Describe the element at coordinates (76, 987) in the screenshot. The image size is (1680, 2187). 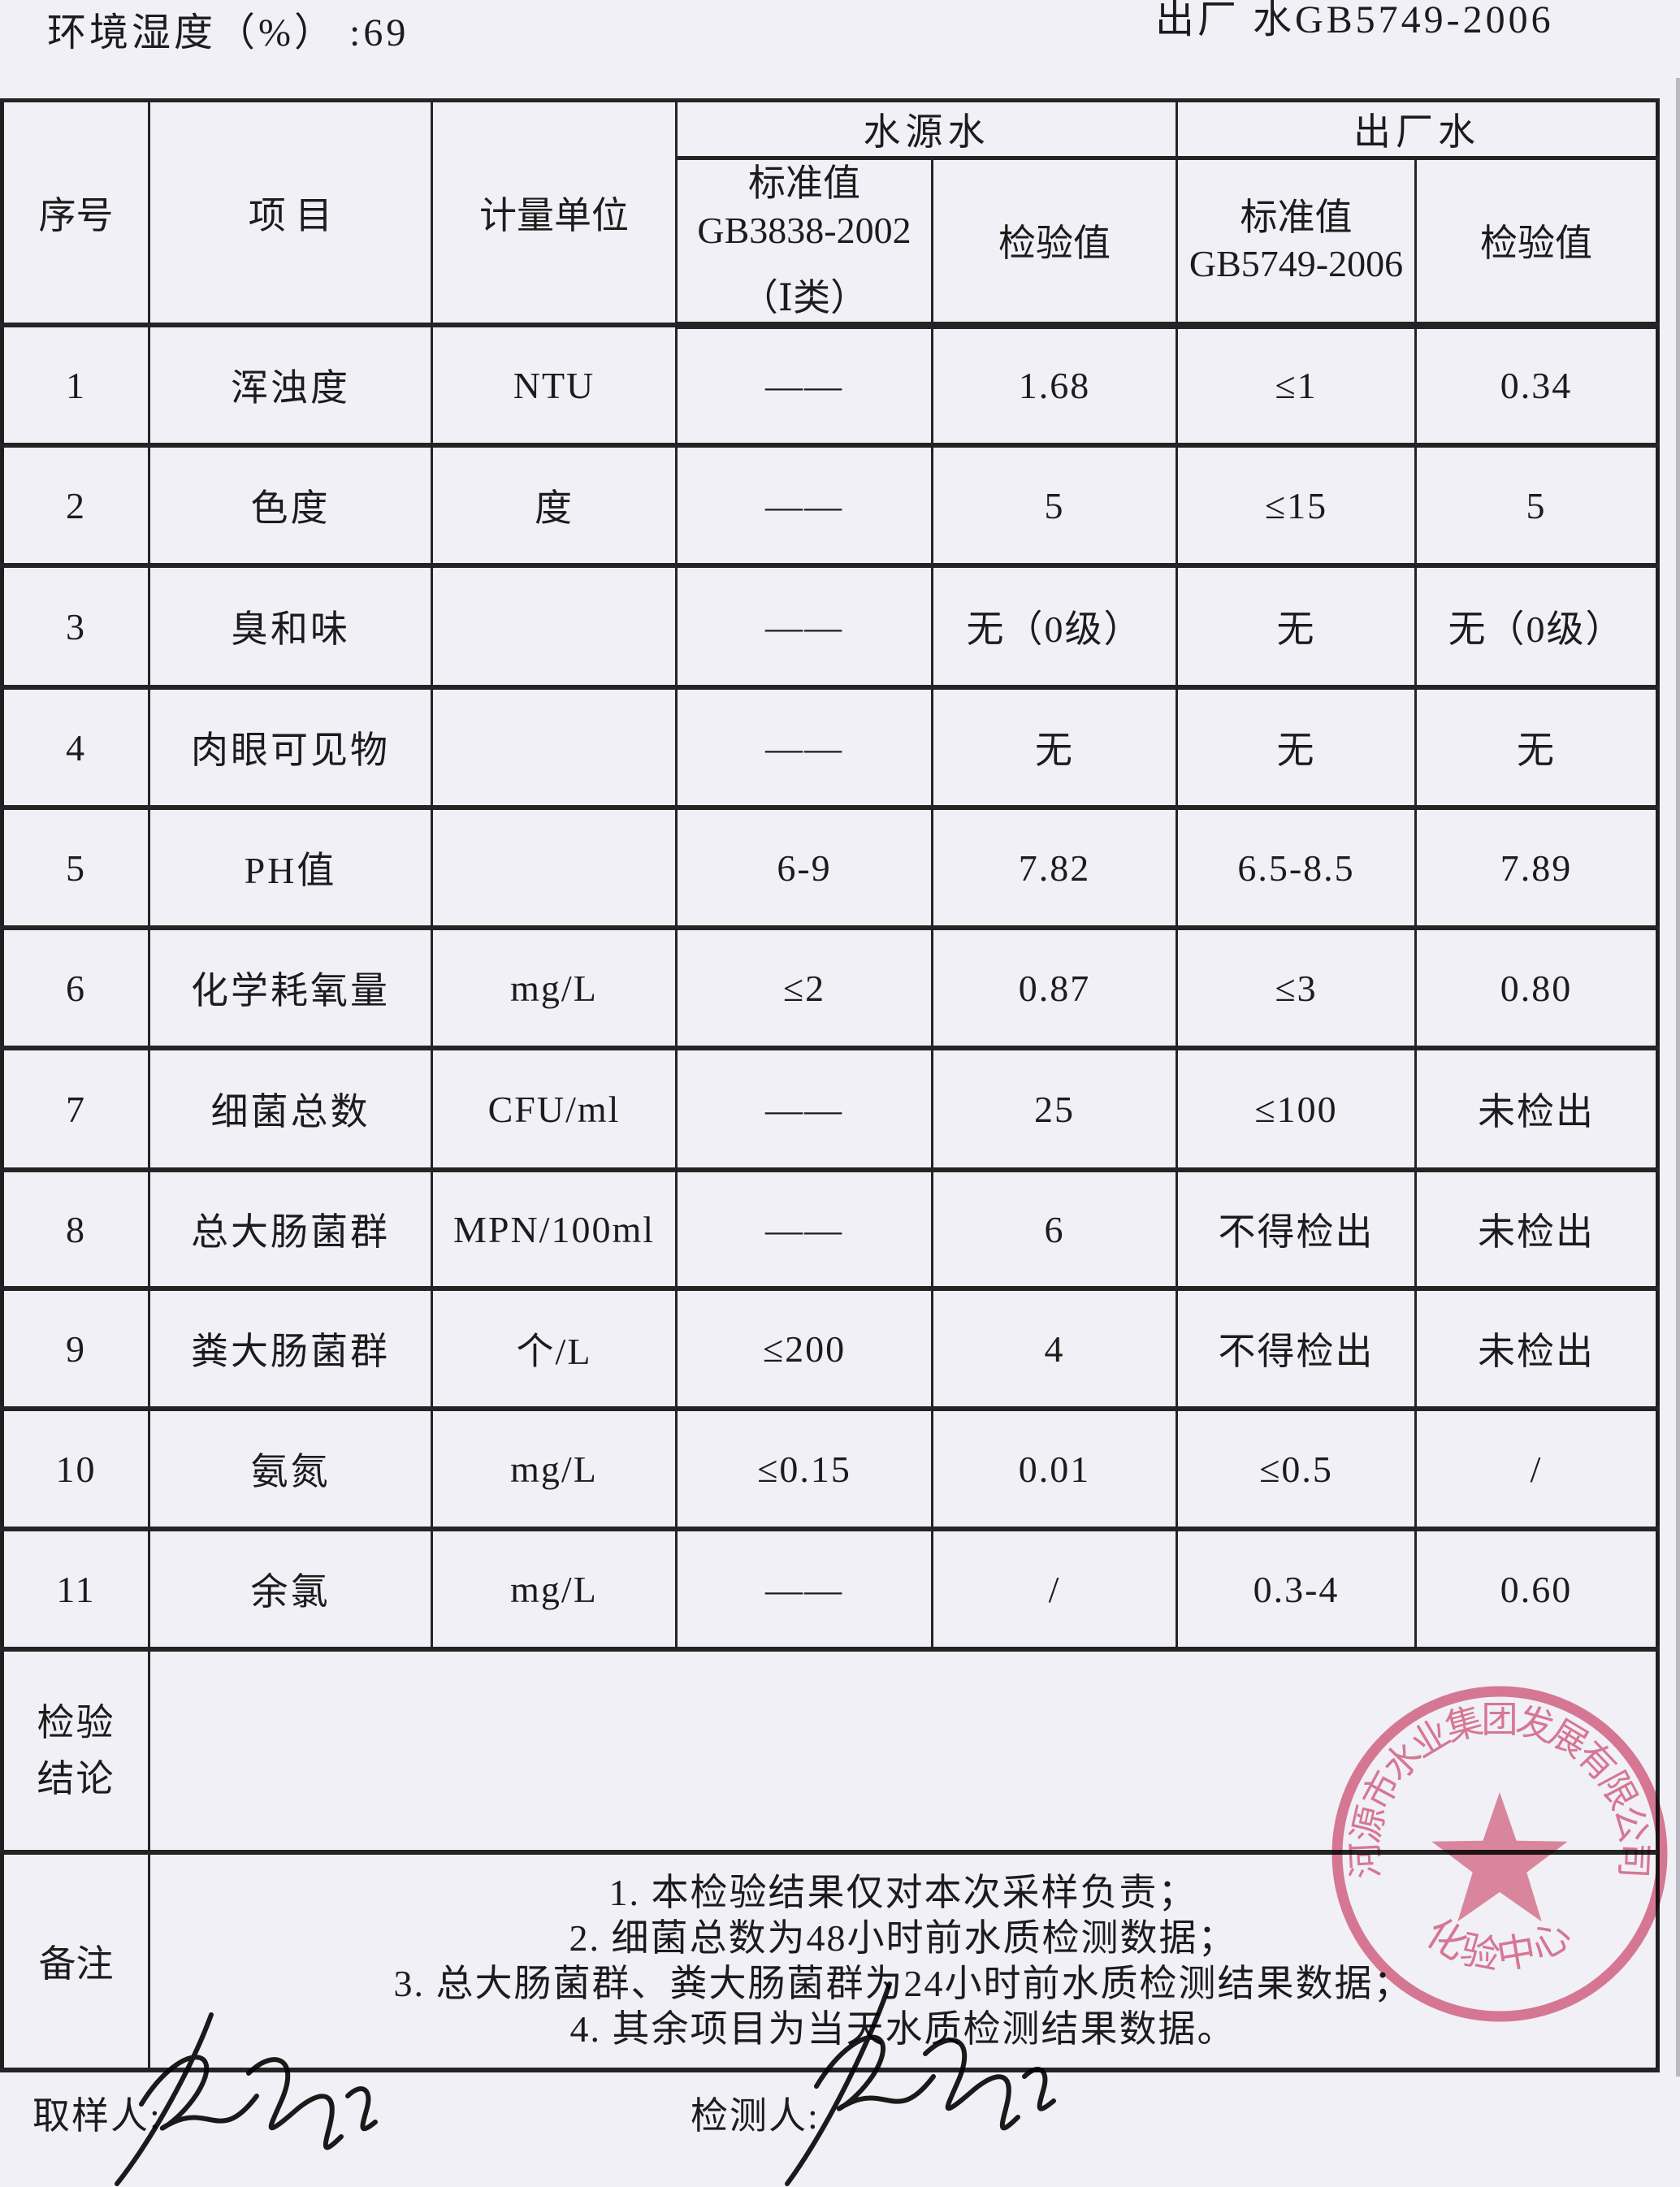
I see `cell-no: 6` at that location.